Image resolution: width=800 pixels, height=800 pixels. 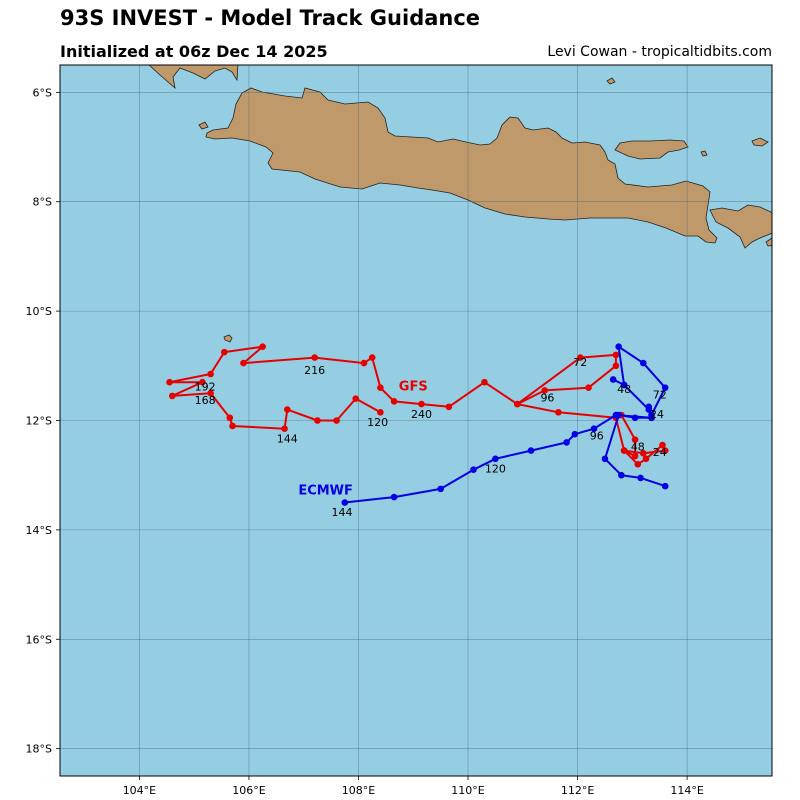 What do you see at coordinates (203, 125) in the screenshot?
I see `land-islet-d` at bounding box center [203, 125].